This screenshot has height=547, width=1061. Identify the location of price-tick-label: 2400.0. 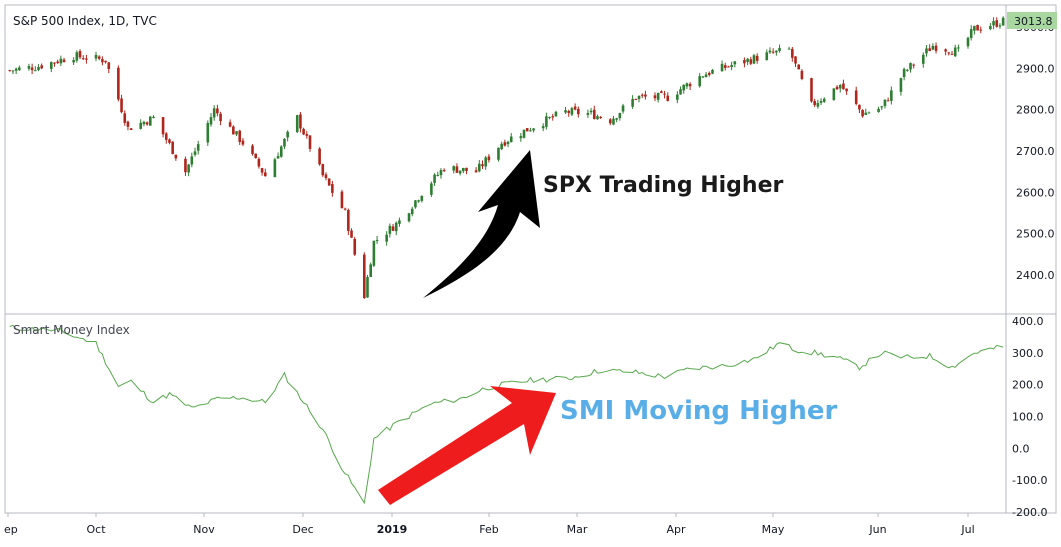
(1035, 275).